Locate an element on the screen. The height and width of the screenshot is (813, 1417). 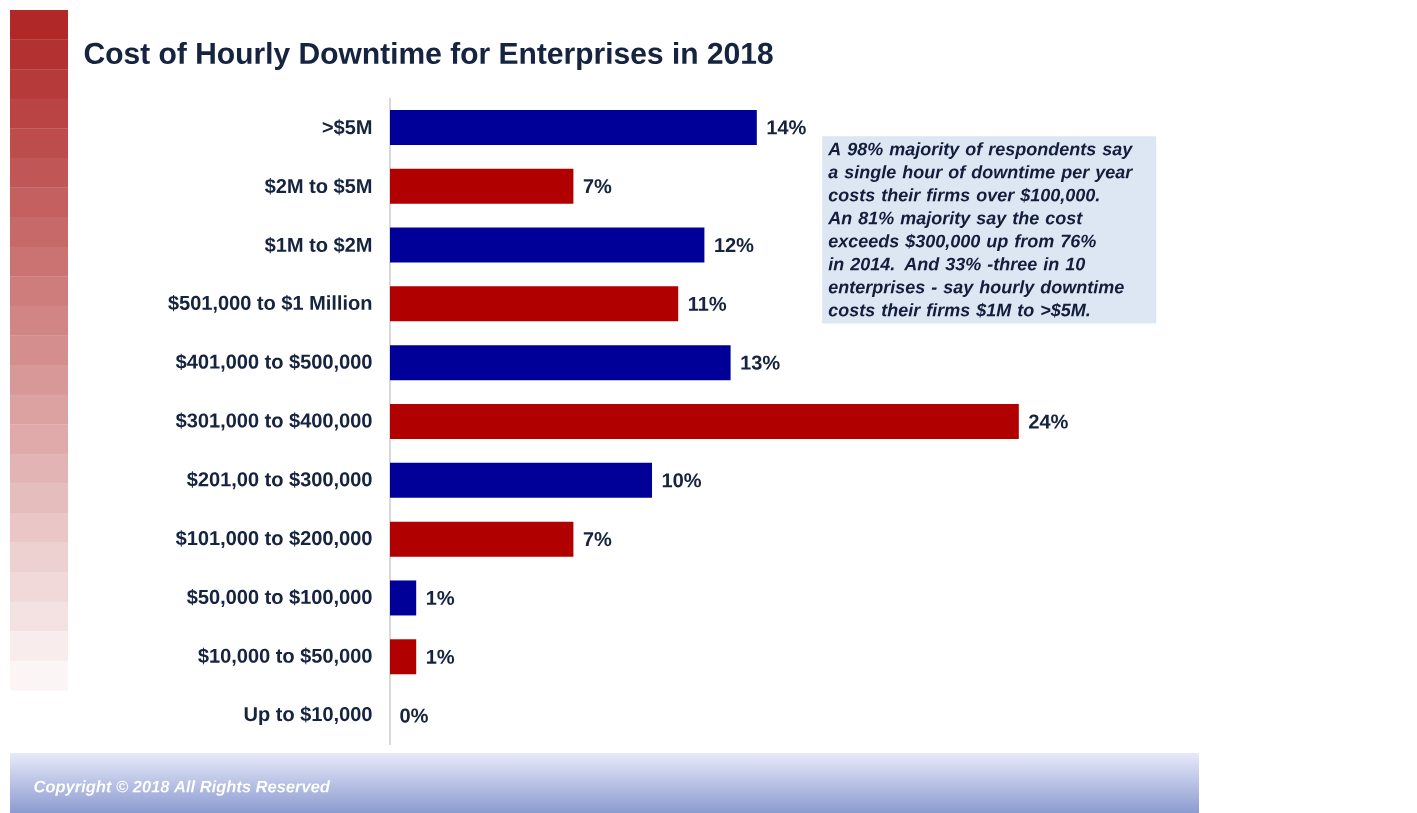
y-tick-label: $301,000 to $400,000 is located at coordinates (273, 421).